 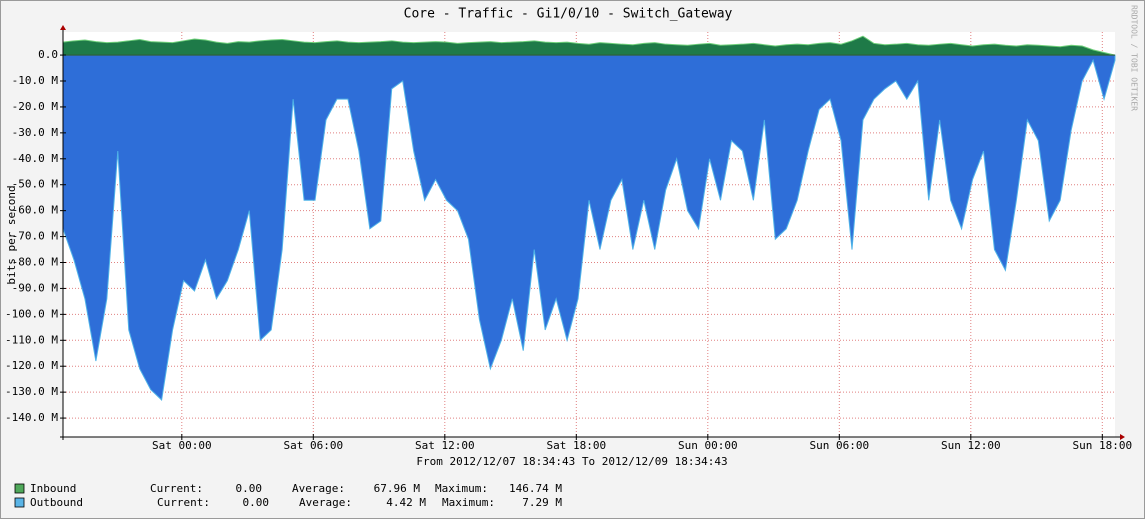 I want to click on y-tick-label: -60.0 M, so click(x=35, y=210).